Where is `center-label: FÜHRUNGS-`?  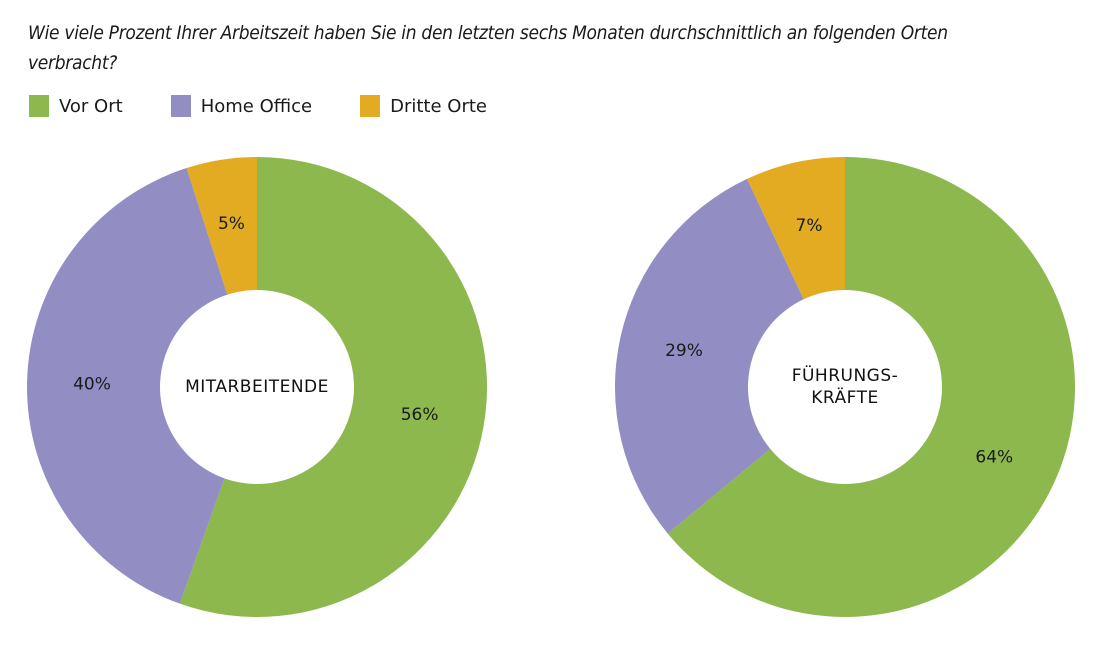
center-label: FÜHRUNGS- is located at coordinates (845, 375).